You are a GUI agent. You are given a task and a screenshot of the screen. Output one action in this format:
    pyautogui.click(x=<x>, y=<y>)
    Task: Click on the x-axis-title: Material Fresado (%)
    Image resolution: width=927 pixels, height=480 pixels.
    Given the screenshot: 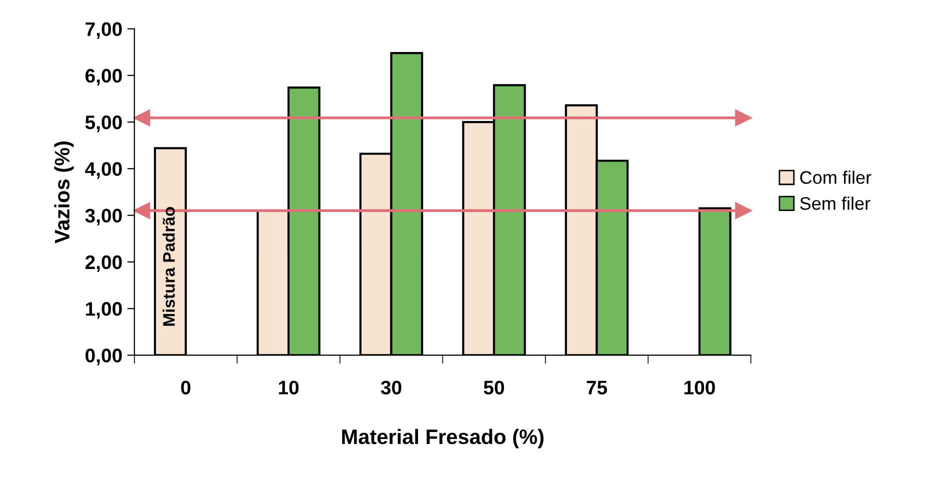 What is the action you would take?
    pyautogui.click(x=443, y=438)
    